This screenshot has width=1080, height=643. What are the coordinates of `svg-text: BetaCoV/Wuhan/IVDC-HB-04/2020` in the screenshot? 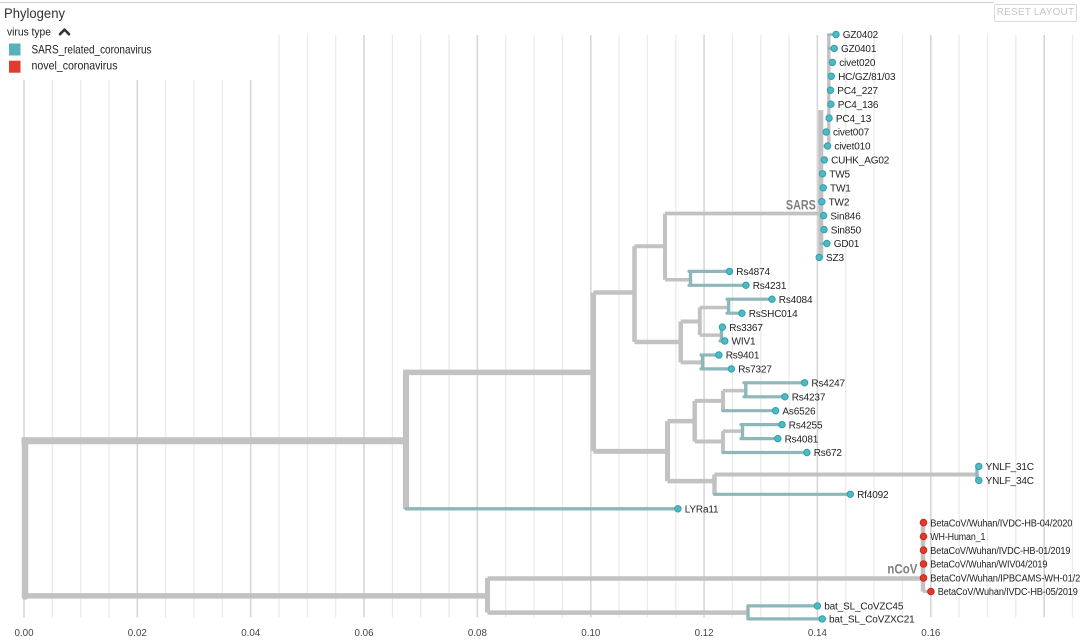 It's located at (1001, 523).